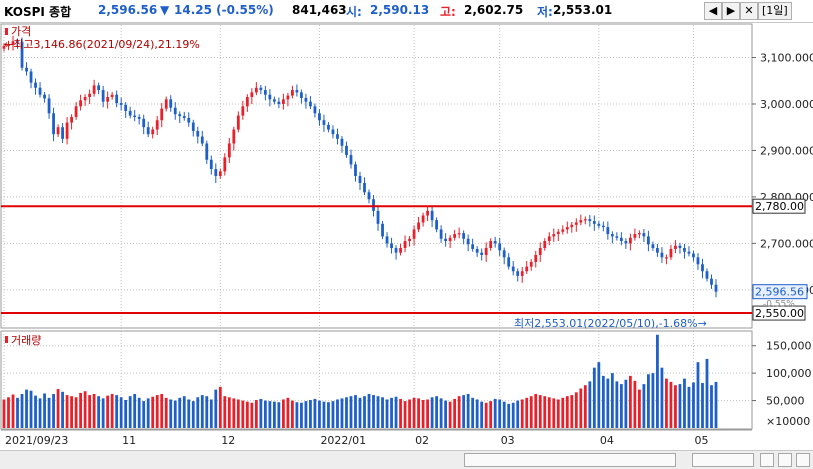  What do you see at coordinates (723, 460) in the screenshot?
I see `zoom-slider` at bounding box center [723, 460].